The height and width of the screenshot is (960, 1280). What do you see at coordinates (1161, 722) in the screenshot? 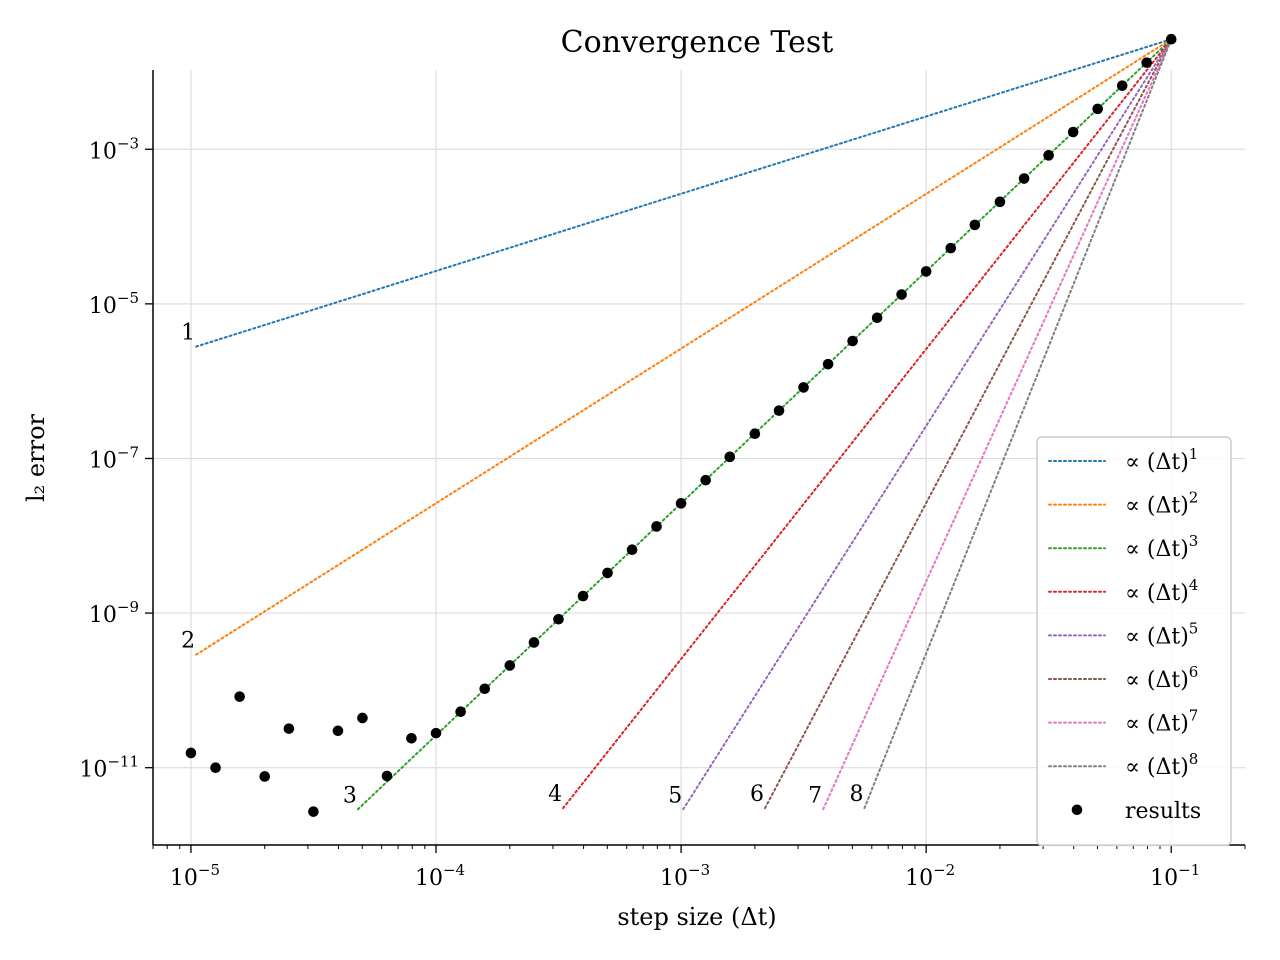
I see `legend-label-order-7: ∝ (Δt)7` at bounding box center [1161, 722].